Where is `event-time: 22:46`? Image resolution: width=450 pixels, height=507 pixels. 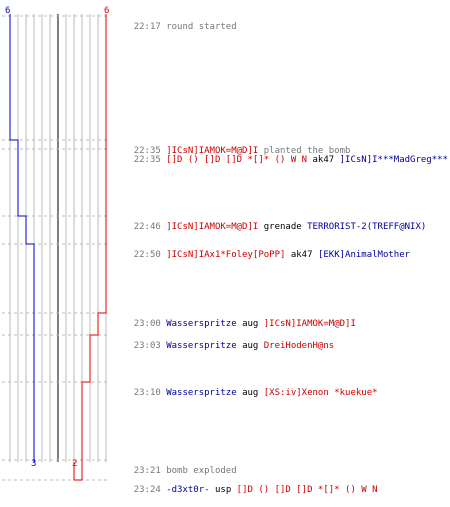
event-time: 22:46 is located at coordinates (147, 227).